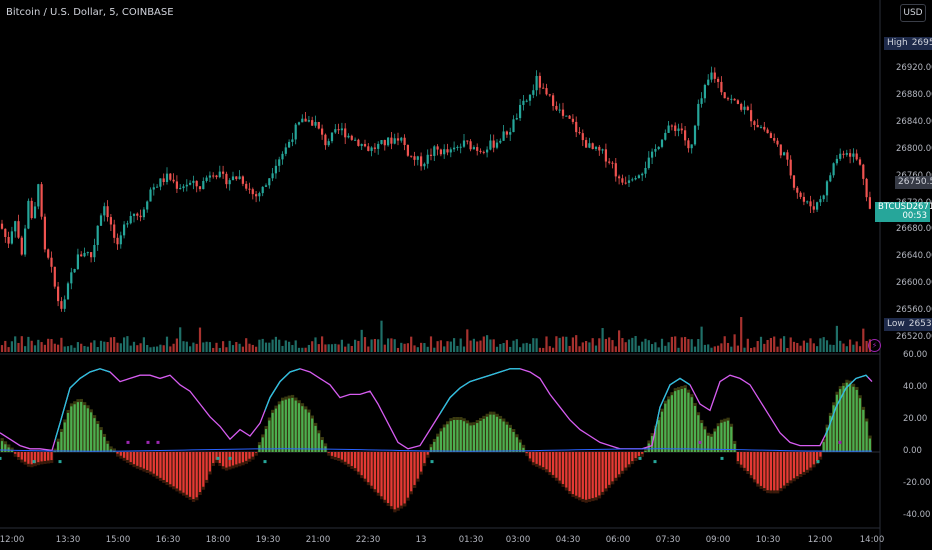  What do you see at coordinates (90, 12) in the screenshot?
I see `symbol-title: Bitcoin / U.S. Dollar, 5, COINBASE` at bounding box center [90, 12].